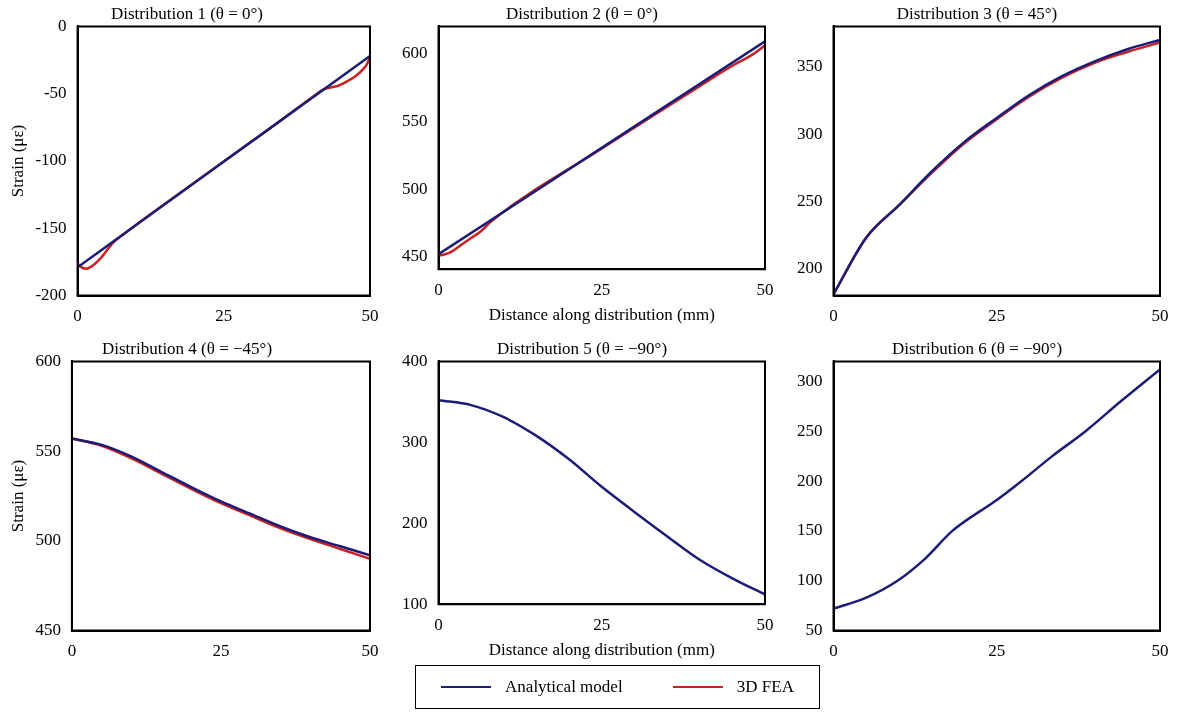 The height and width of the screenshot is (713, 1188). What do you see at coordinates (51, 295) in the screenshot?
I see `y-tick-label: -200` at bounding box center [51, 295].